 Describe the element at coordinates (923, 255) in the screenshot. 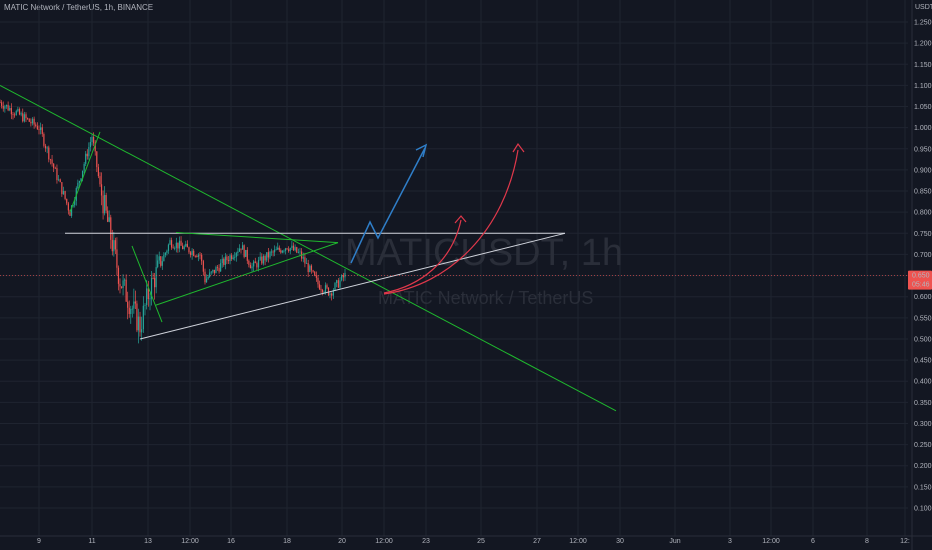

I see `price-tick-label: 0.700` at that location.